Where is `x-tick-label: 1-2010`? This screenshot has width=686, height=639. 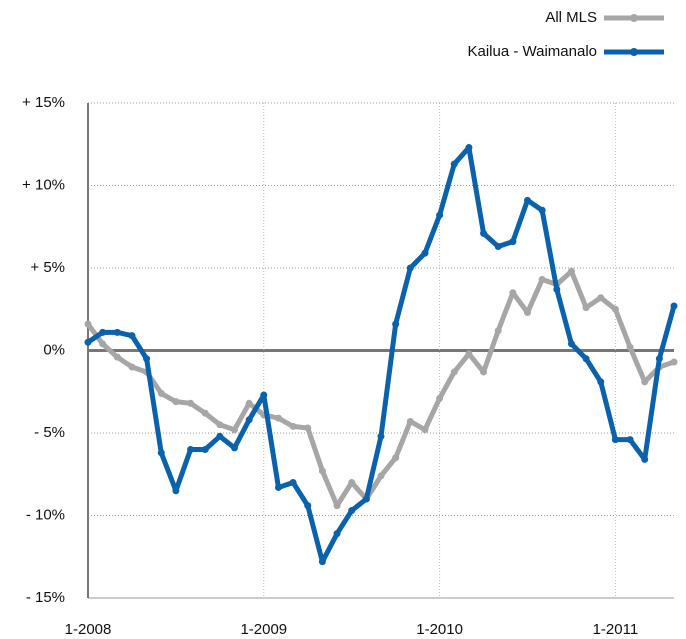 x-tick-label: 1-2010 is located at coordinates (439, 629).